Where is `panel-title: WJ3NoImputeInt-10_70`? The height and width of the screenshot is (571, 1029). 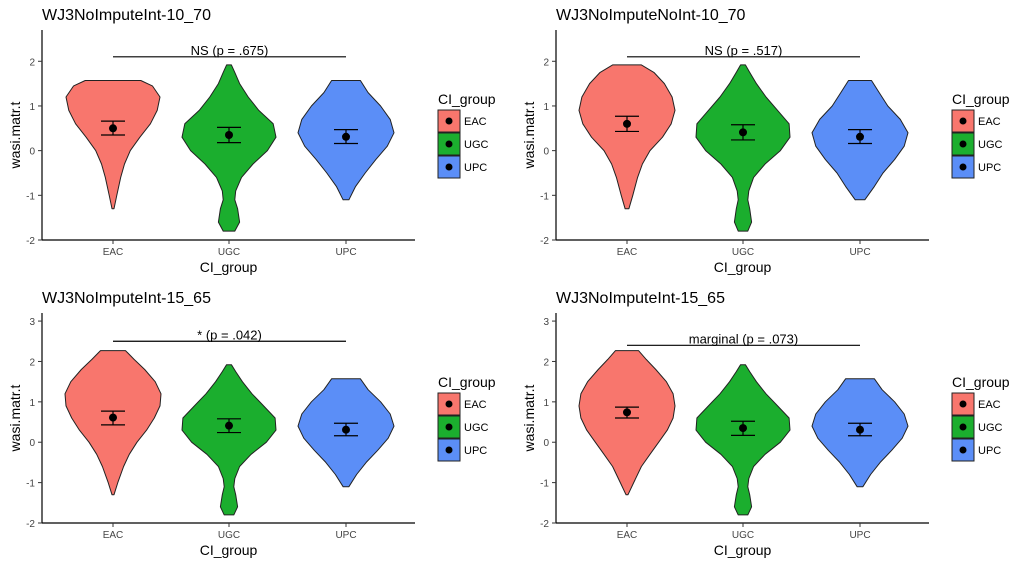 panel-title: WJ3NoImputeInt-10_70 is located at coordinates (126, 15).